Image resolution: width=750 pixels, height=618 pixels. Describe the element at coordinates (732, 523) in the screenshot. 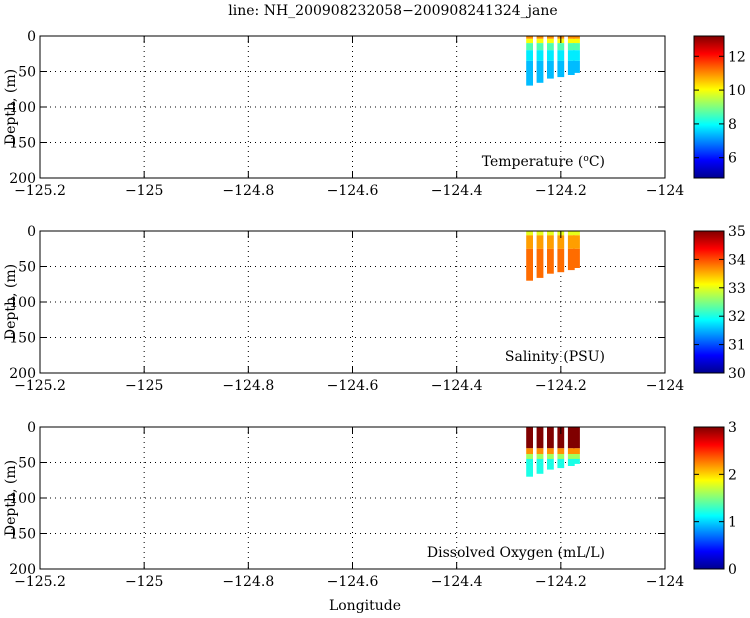

I see `colorbar-tick-label: 1` at that location.